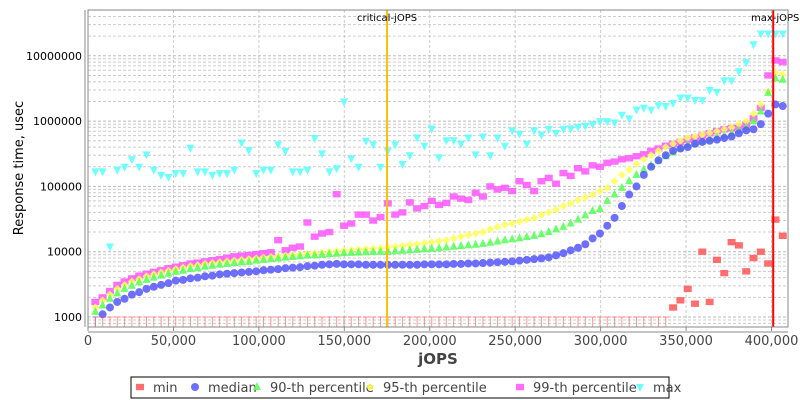  I want to click on y-axis-label: Response time, usec, so click(19, 168).